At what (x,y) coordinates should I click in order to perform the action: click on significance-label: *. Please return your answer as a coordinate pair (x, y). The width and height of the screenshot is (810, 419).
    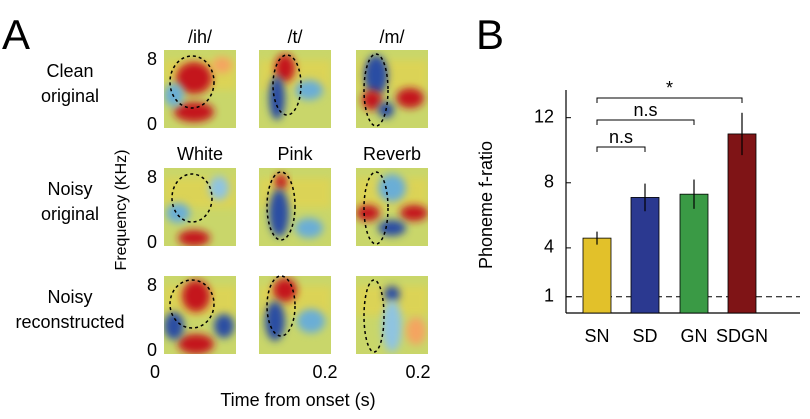
    Looking at the image, I should click on (669, 88).